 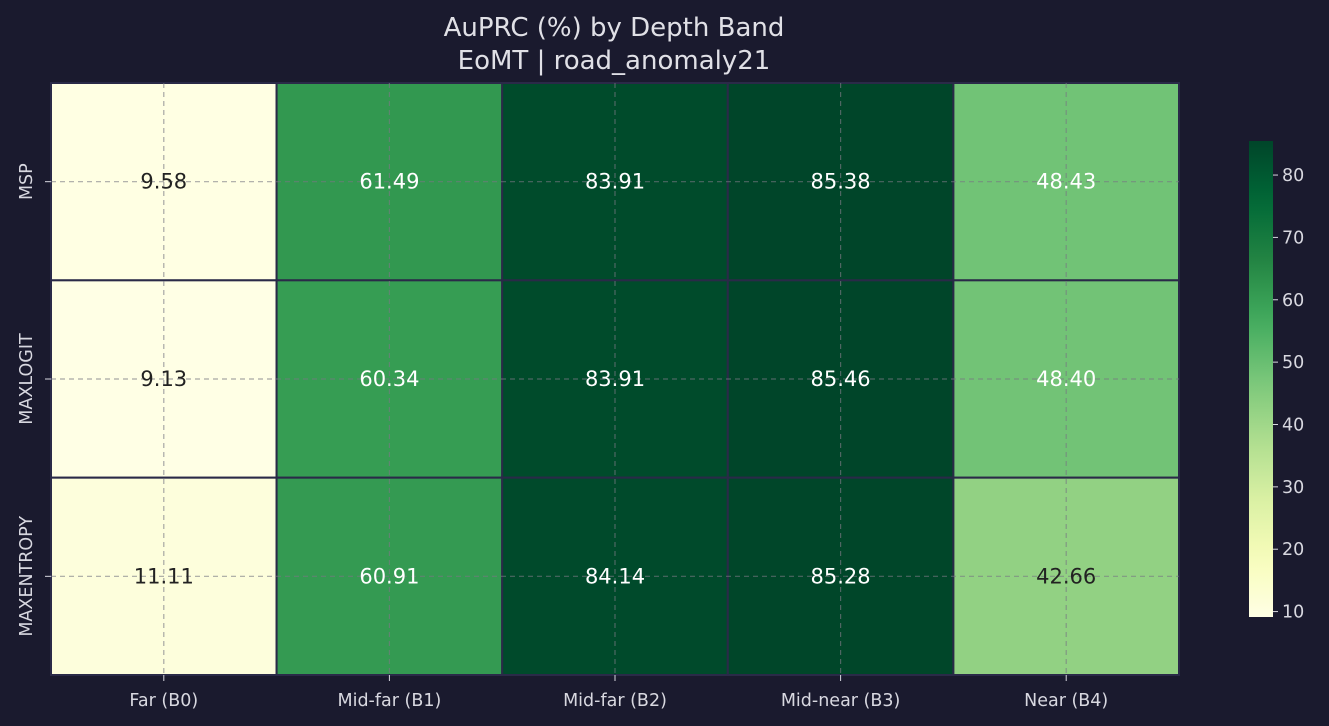 What do you see at coordinates (1293, 363) in the screenshot?
I see `colorbar-tick-label: 50` at bounding box center [1293, 363].